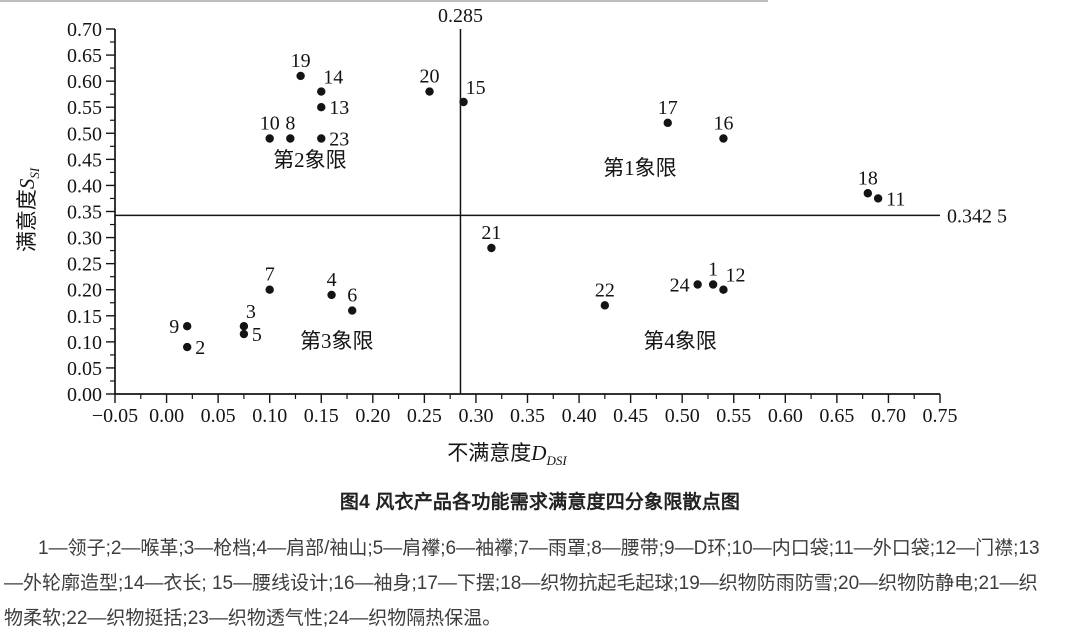 Image resolution: width=1080 pixels, height=643 pixels. What do you see at coordinates (680, 286) in the screenshot?
I see `data-point-label-24: 24` at bounding box center [680, 286].